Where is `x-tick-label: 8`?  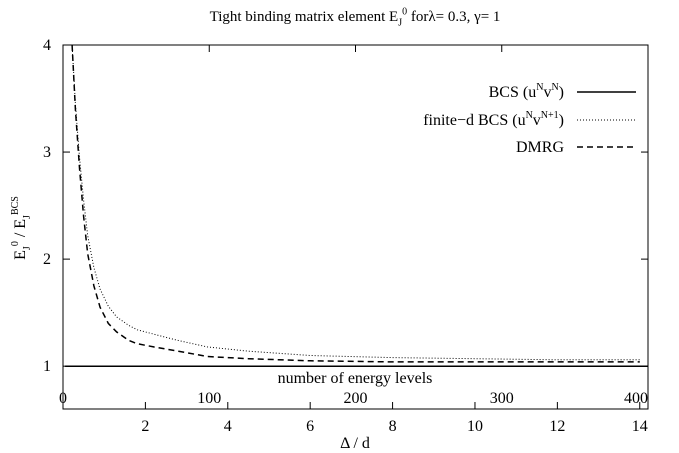 x-tick-label: 8 is located at coordinates (393, 426).